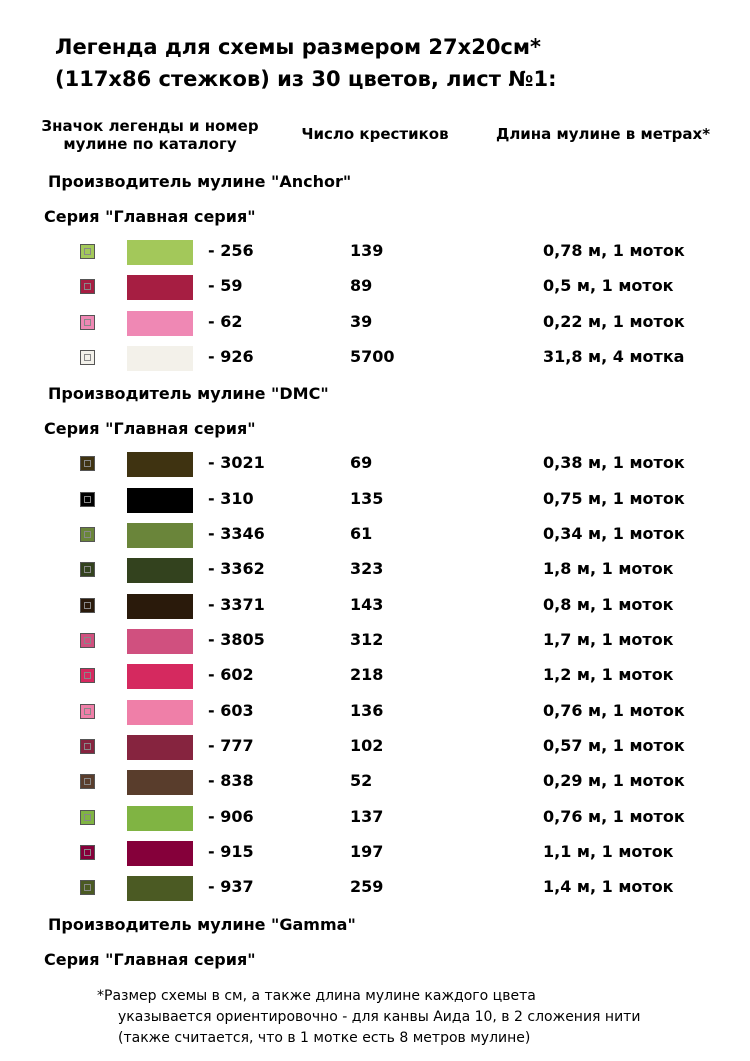 The image size is (750, 1061). I want to click on stitch-count: 5700, so click(372, 356).